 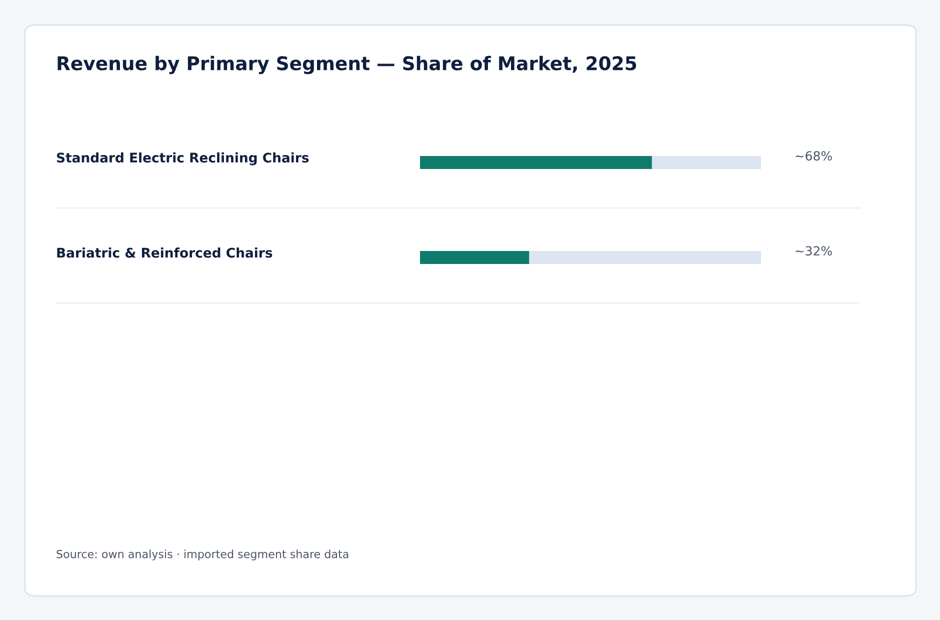 What do you see at coordinates (347, 65) in the screenshot?
I see `chart-title: Revenue by Primary Segment — Share of Market, 2025` at bounding box center [347, 65].